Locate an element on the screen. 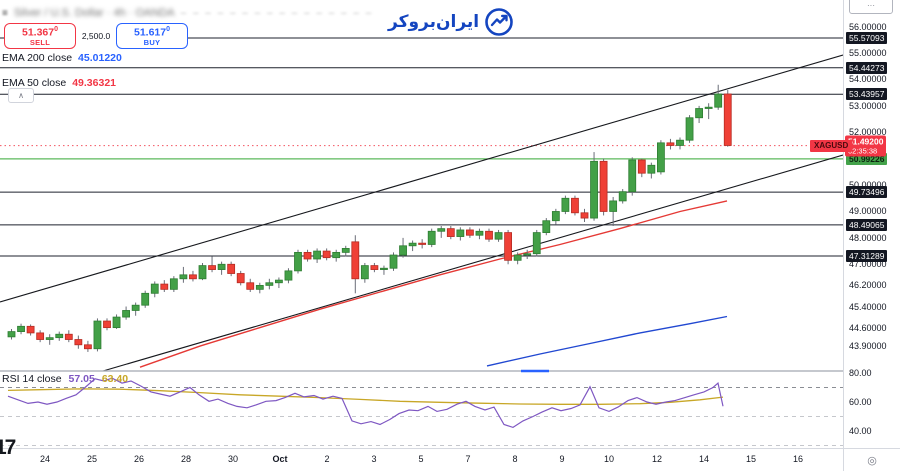 The height and width of the screenshot is (471, 900). target-icon: ◎ is located at coordinates (872, 460).